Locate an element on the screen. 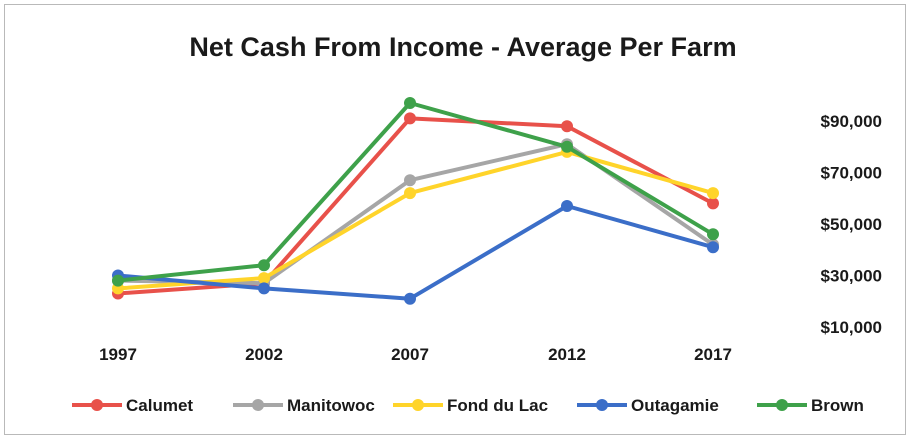  x-tick-label: 1997 is located at coordinates (118, 354).